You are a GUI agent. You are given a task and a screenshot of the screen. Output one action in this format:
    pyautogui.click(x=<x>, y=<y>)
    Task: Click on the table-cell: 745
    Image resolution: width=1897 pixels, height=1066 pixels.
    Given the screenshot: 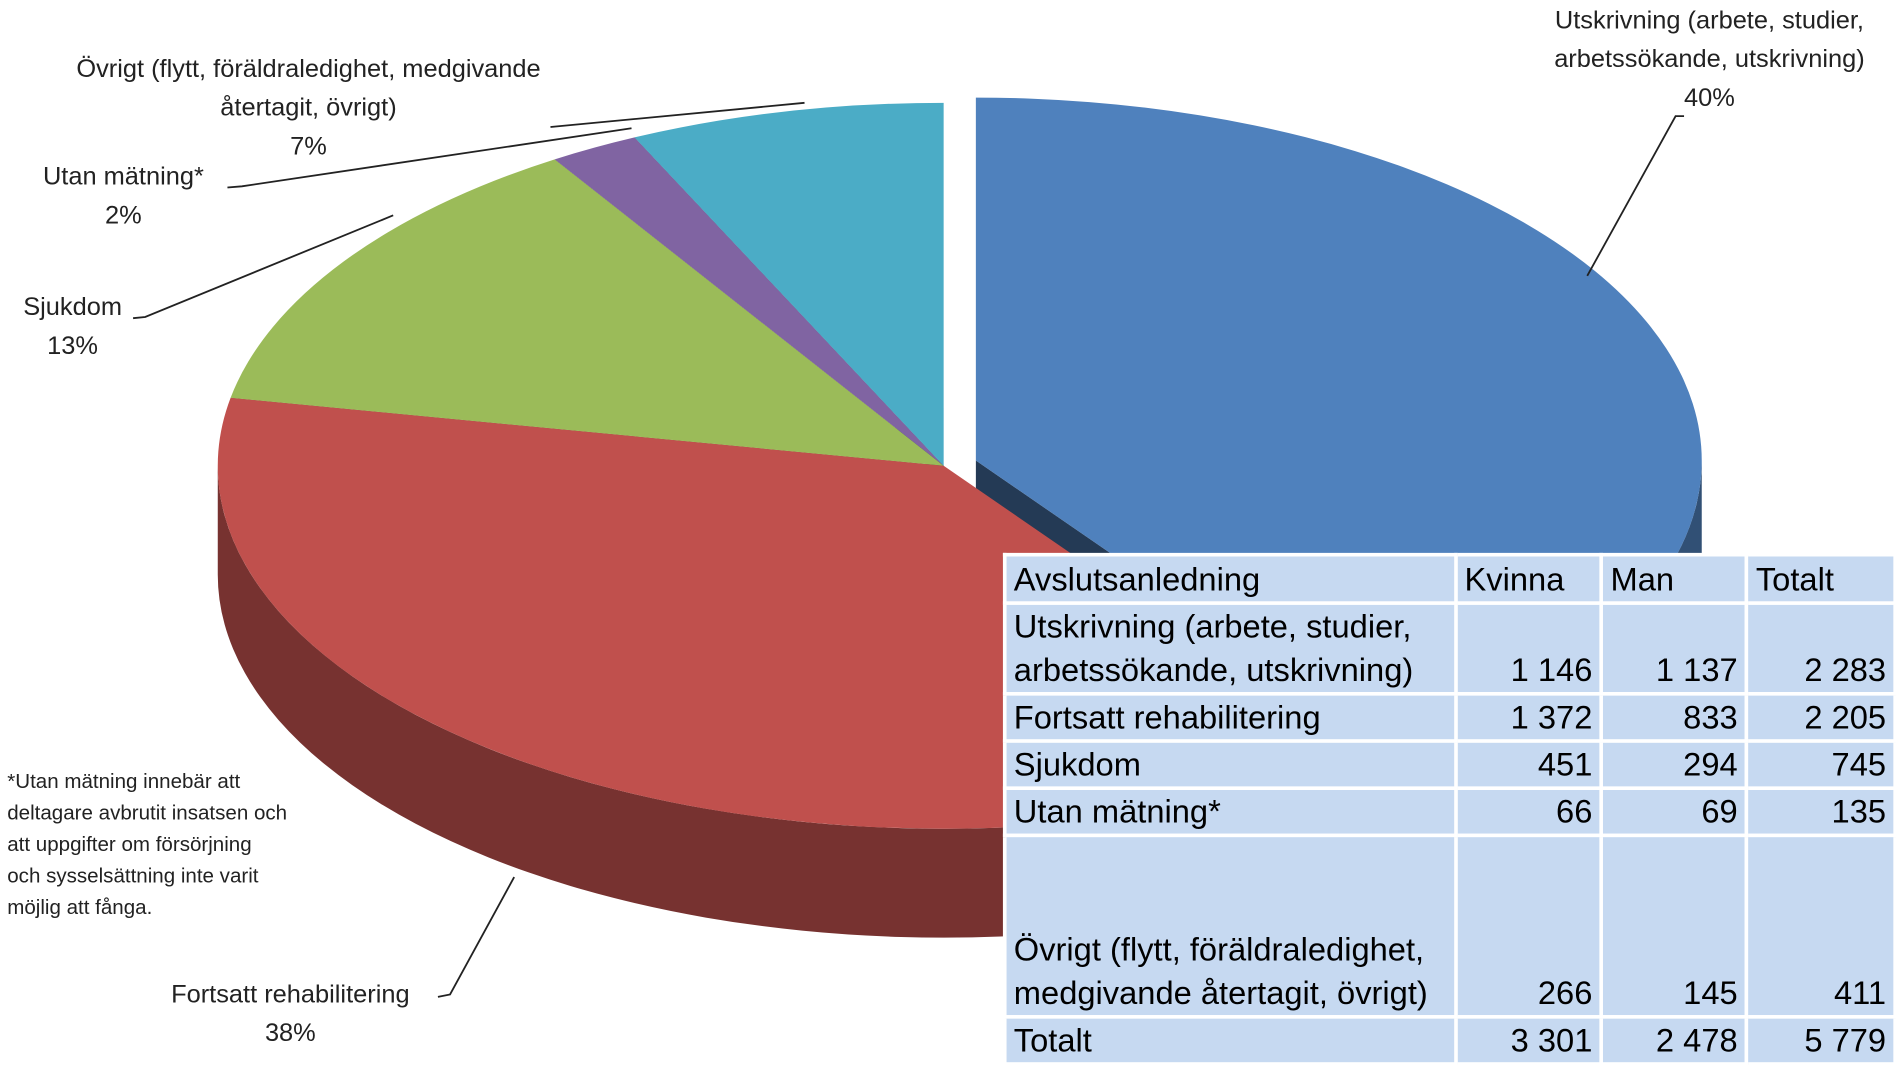 What is the action you would take?
    pyautogui.click(x=1820, y=764)
    